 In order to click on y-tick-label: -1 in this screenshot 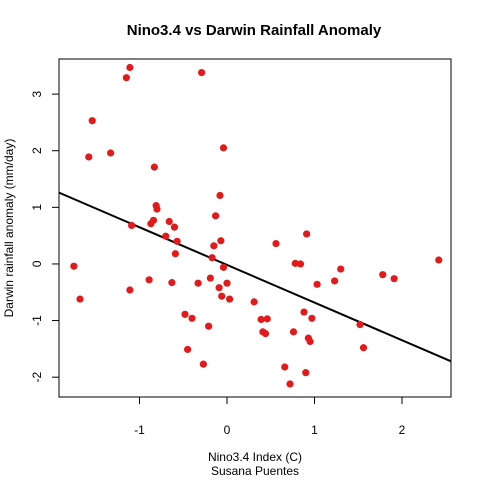, I will do `click(37, 320)`.